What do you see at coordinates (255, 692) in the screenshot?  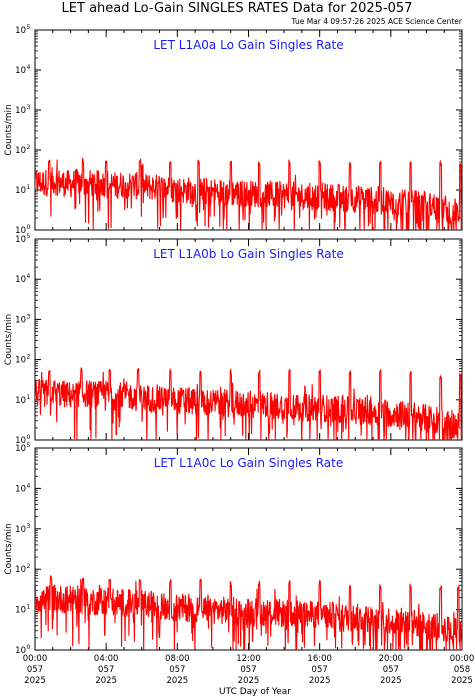 I see `x-axis-label: UTC Day of Year` at bounding box center [255, 692].